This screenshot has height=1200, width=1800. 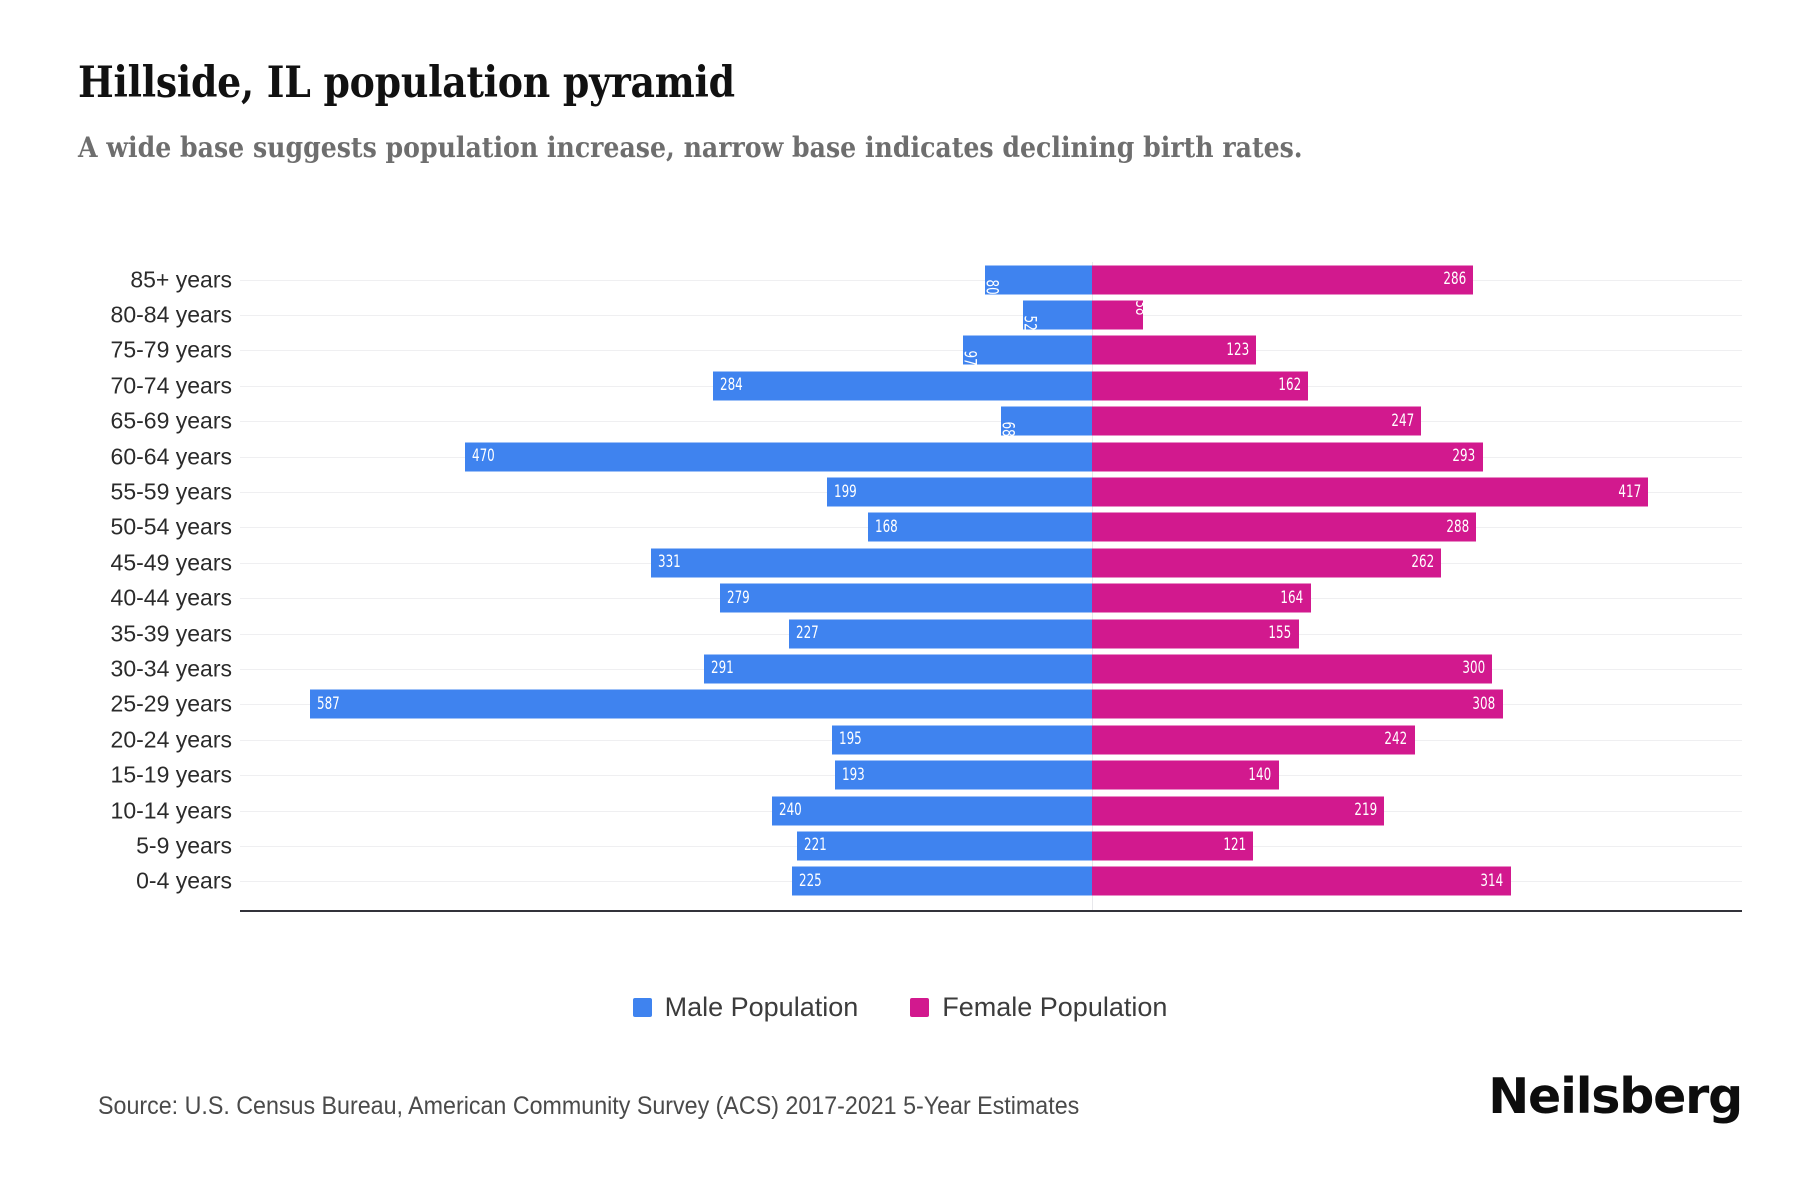 I want to click on bar-female: 293, so click(x=1287, y=457).